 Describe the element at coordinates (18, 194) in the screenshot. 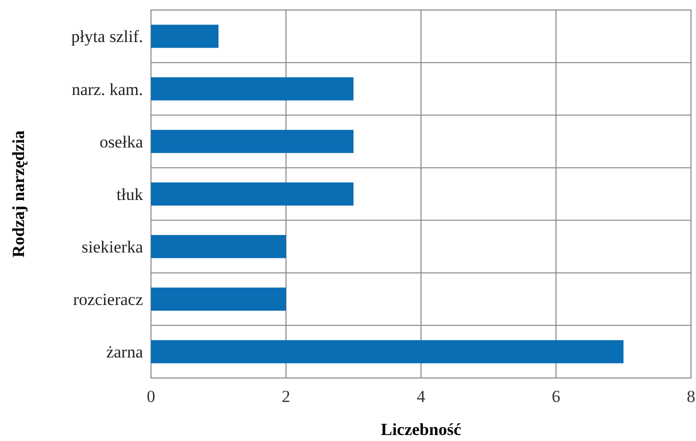

I see `y-axis-title: Rodzaj narzędzia` at that location.